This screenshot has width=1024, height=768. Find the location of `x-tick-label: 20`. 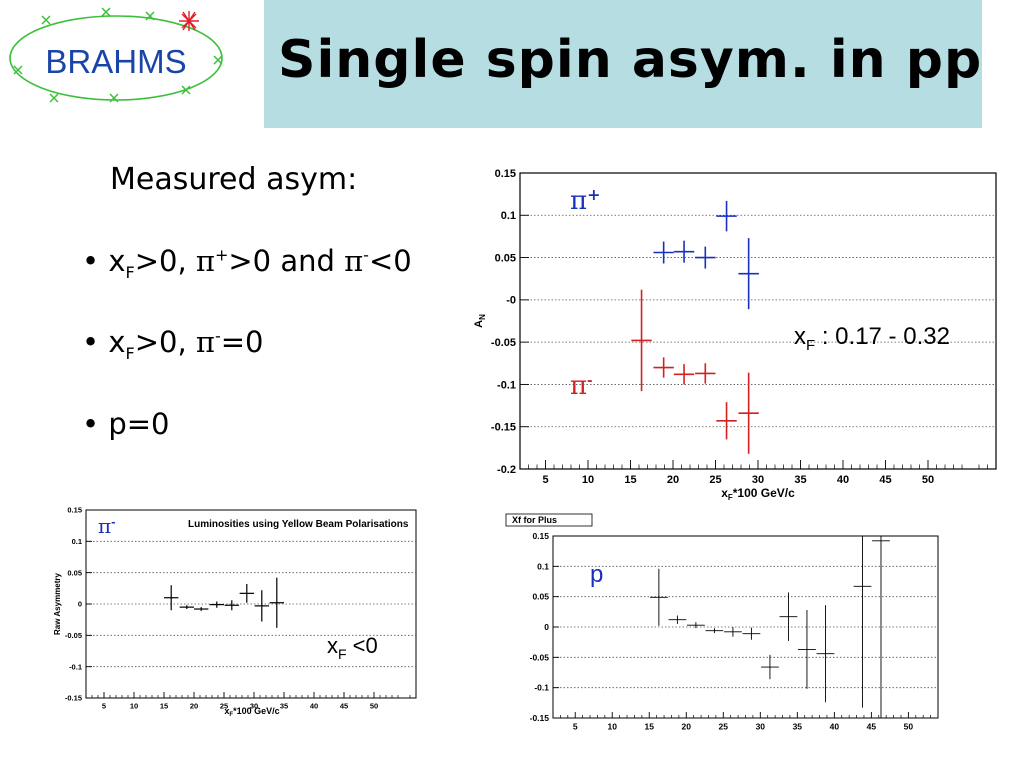

x-tick-label: 20 is located at coordinates (194, 706).